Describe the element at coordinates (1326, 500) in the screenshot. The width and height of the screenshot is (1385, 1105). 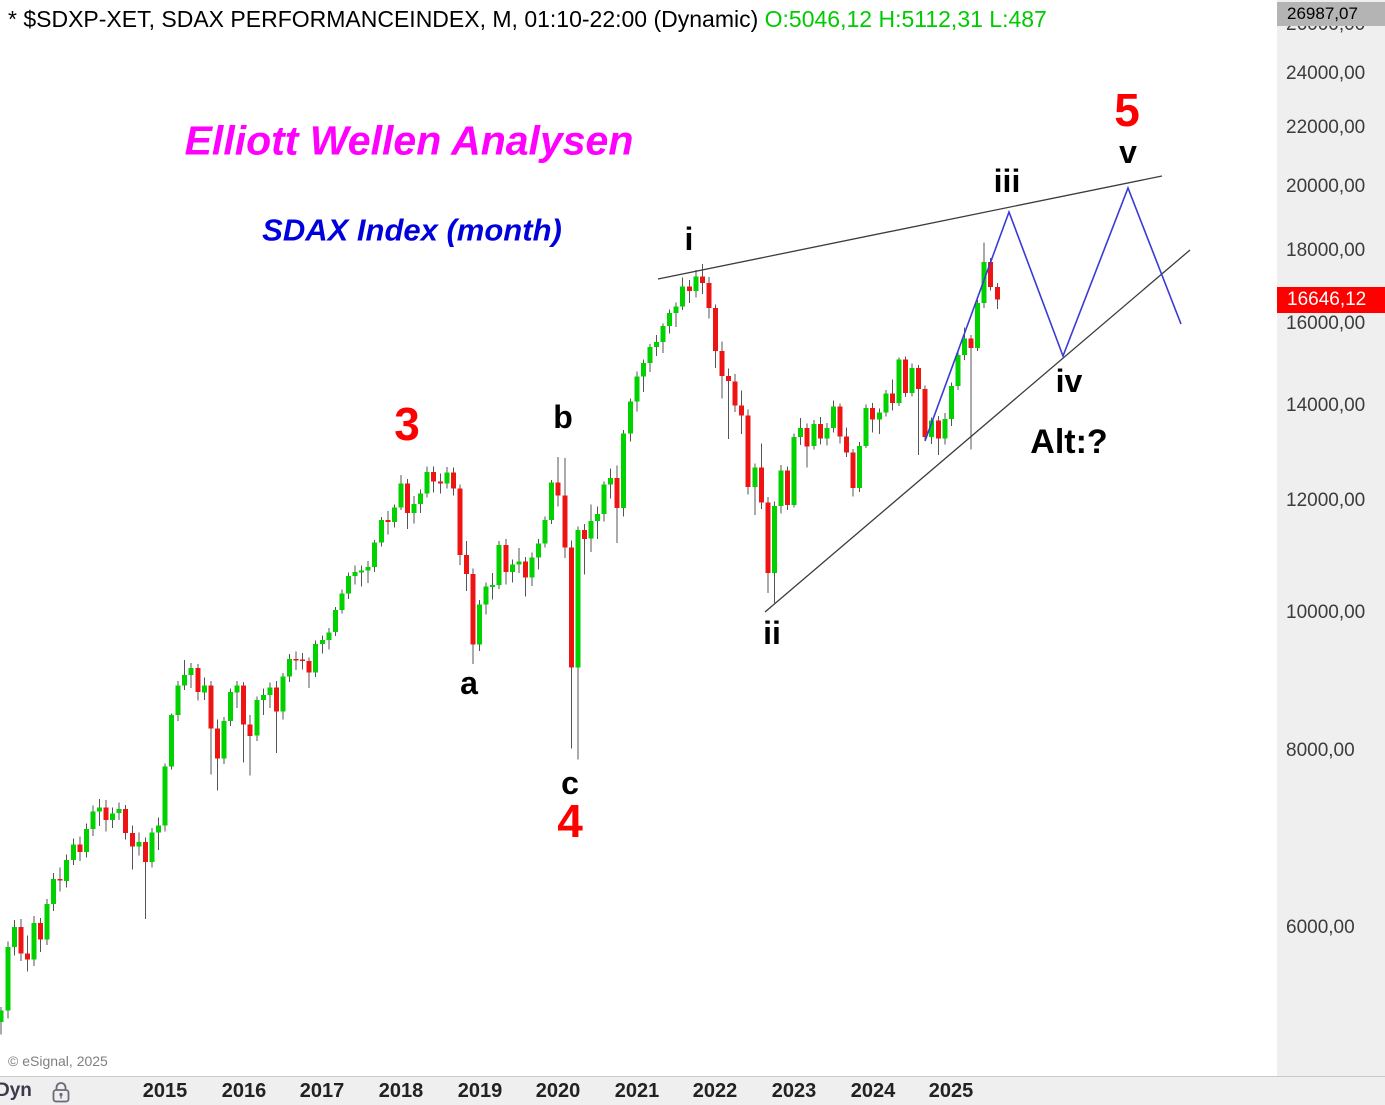
I see `price-tick-label: 12000,00` at that location.